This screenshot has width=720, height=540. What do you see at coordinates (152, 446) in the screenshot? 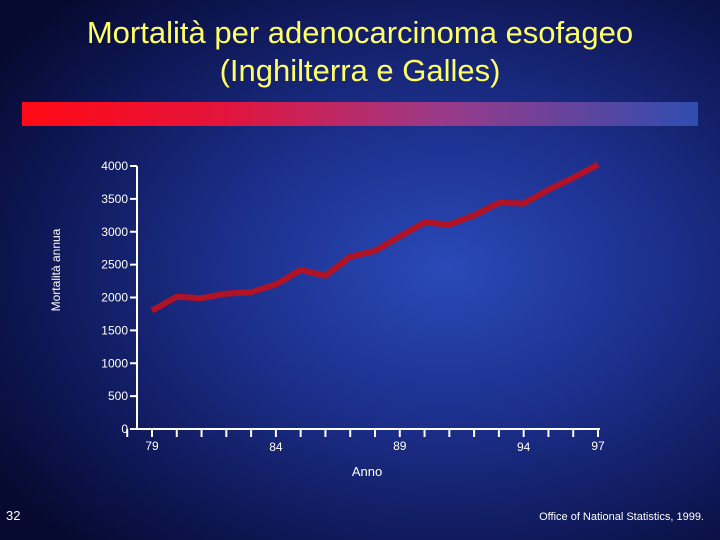
I see `x-tick-label: 79` at bounding box center [152, 446].